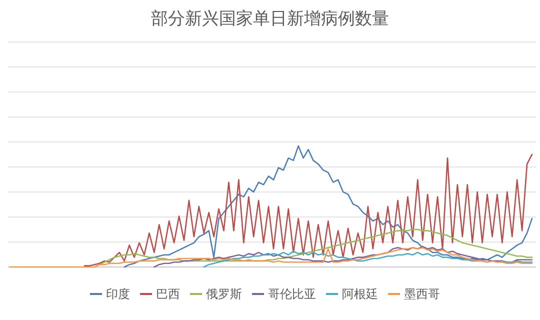 The height and width of the screenshot is (320, 540). Describe the element at coordinates (270, 19) in the screenshot. I see `chart-title: 部分新兴国家单日新增病例数量` at that location.